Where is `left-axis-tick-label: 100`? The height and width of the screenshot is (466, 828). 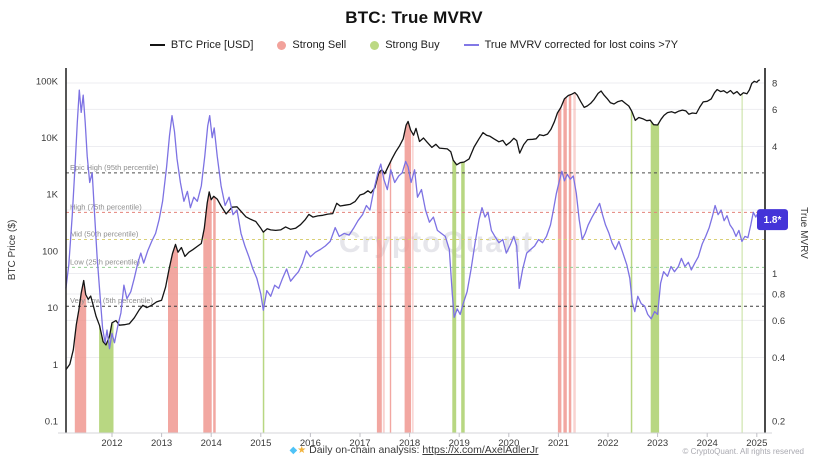 left-axis-tick-label: 100 is located at coordinates (50, 251).